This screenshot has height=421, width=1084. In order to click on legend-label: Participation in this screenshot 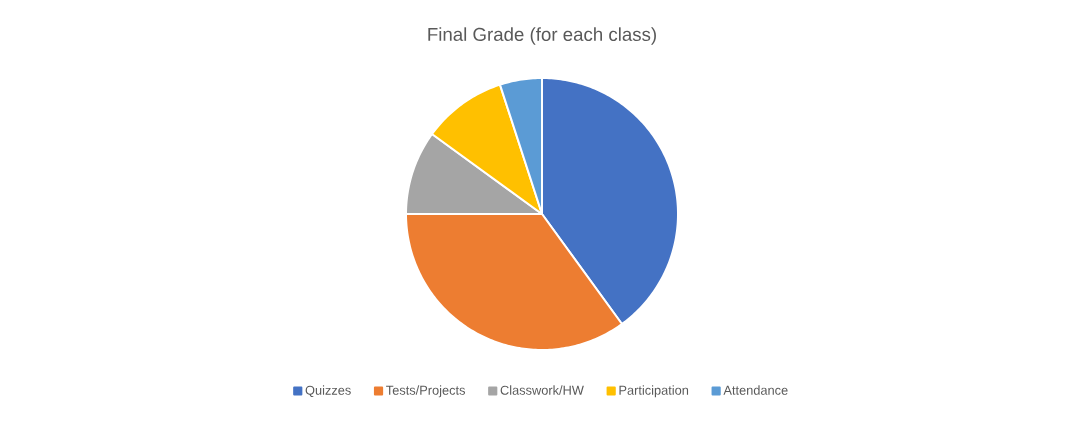, I will do `click(654, 391)`.